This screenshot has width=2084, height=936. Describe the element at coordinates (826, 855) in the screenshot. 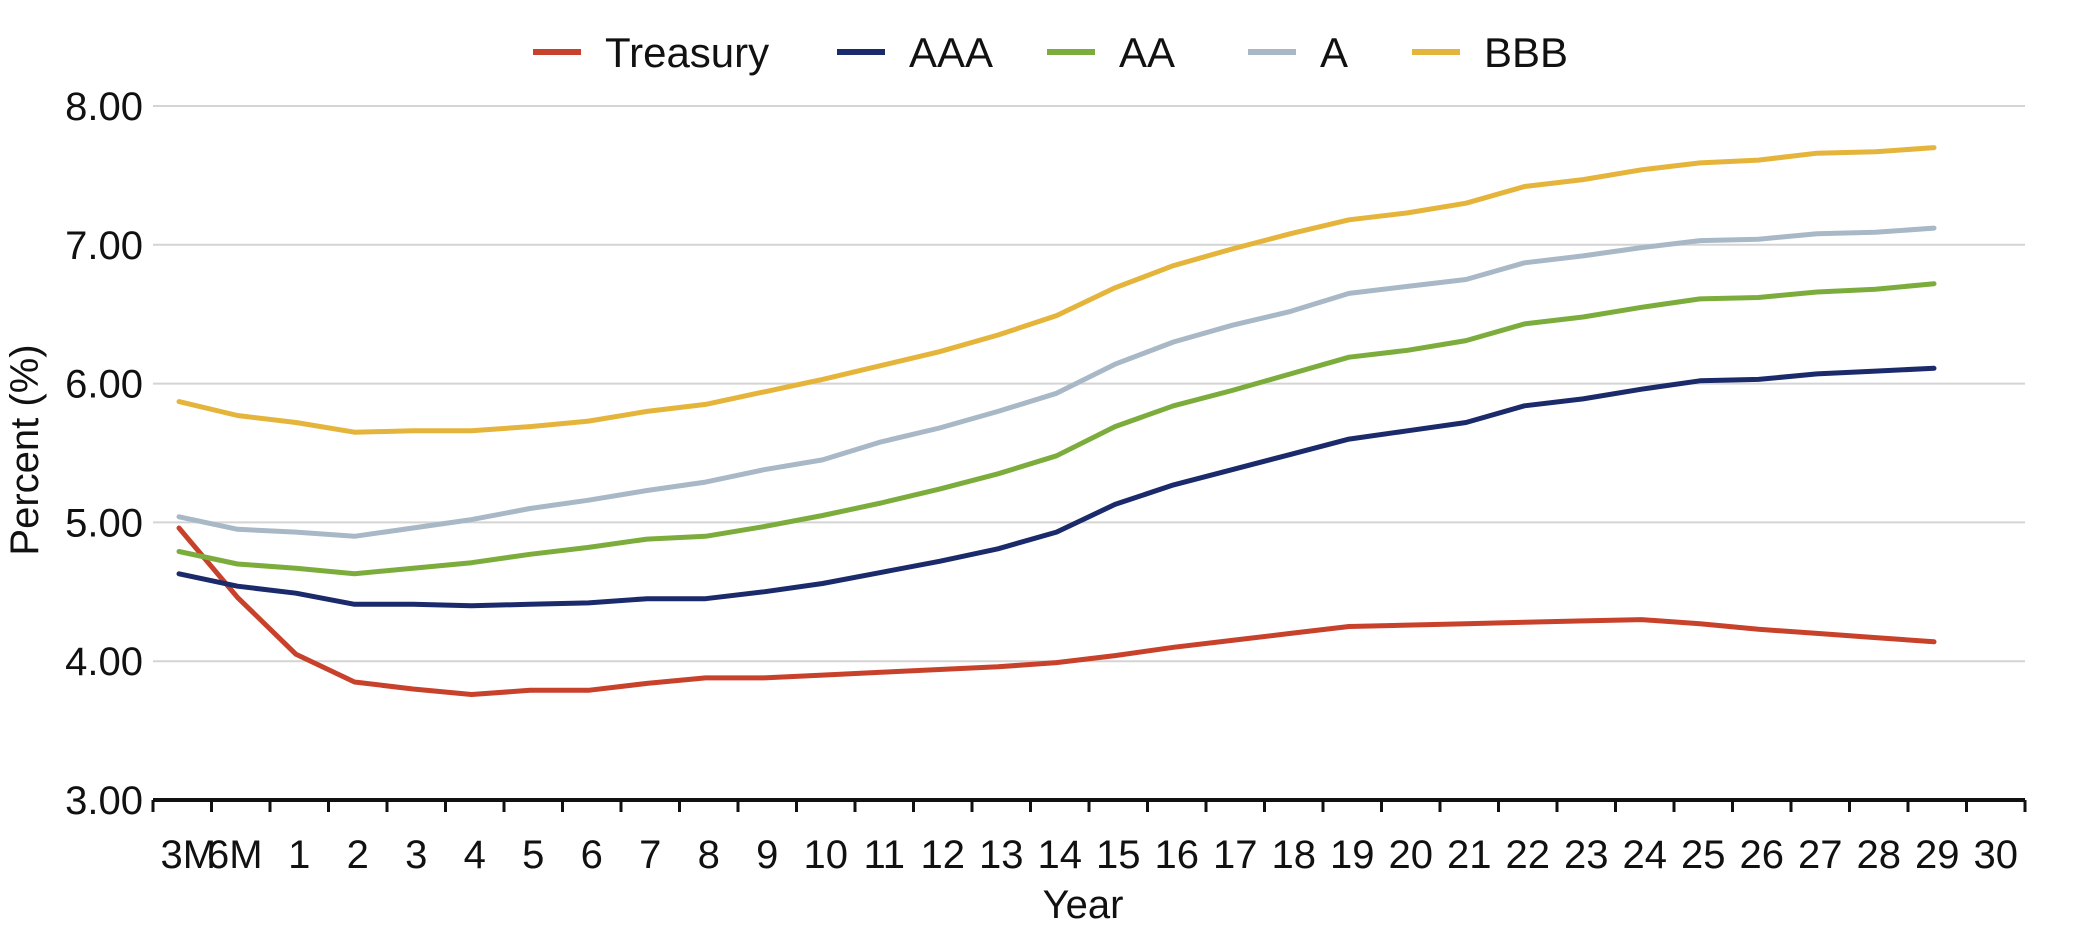

I see `x-tick-label: 10` at that location.